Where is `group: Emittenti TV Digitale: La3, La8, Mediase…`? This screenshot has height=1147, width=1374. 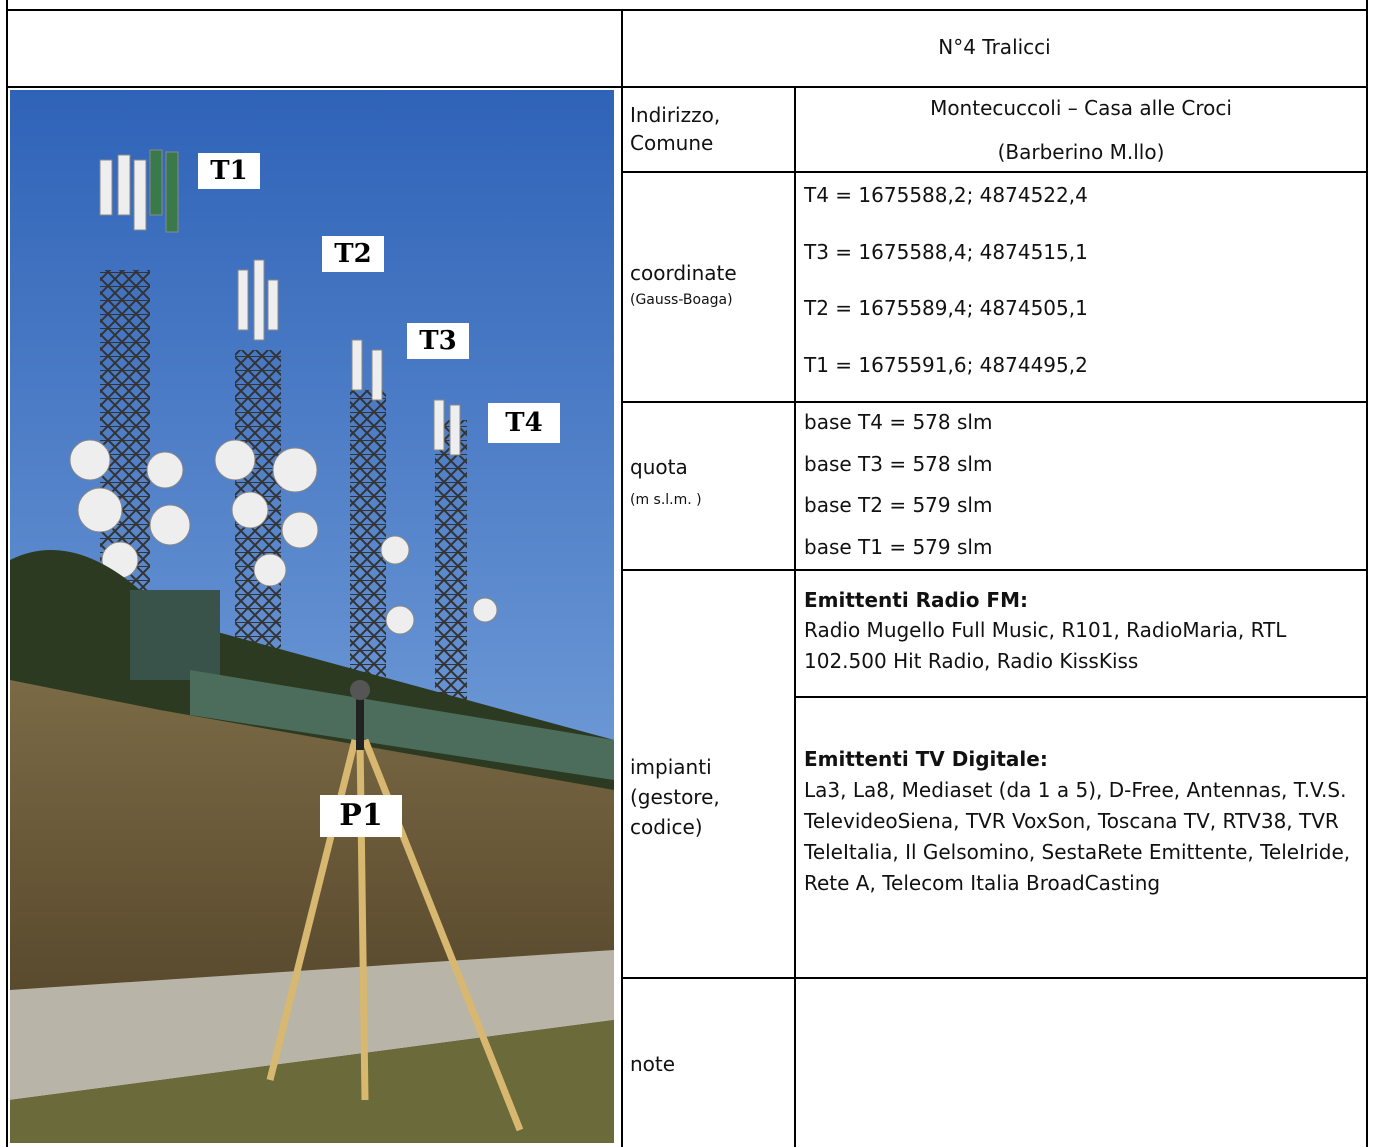
group: Emittenti TV Digitale: La3, La8, Mediase… is located at coordinates (1084, 821).